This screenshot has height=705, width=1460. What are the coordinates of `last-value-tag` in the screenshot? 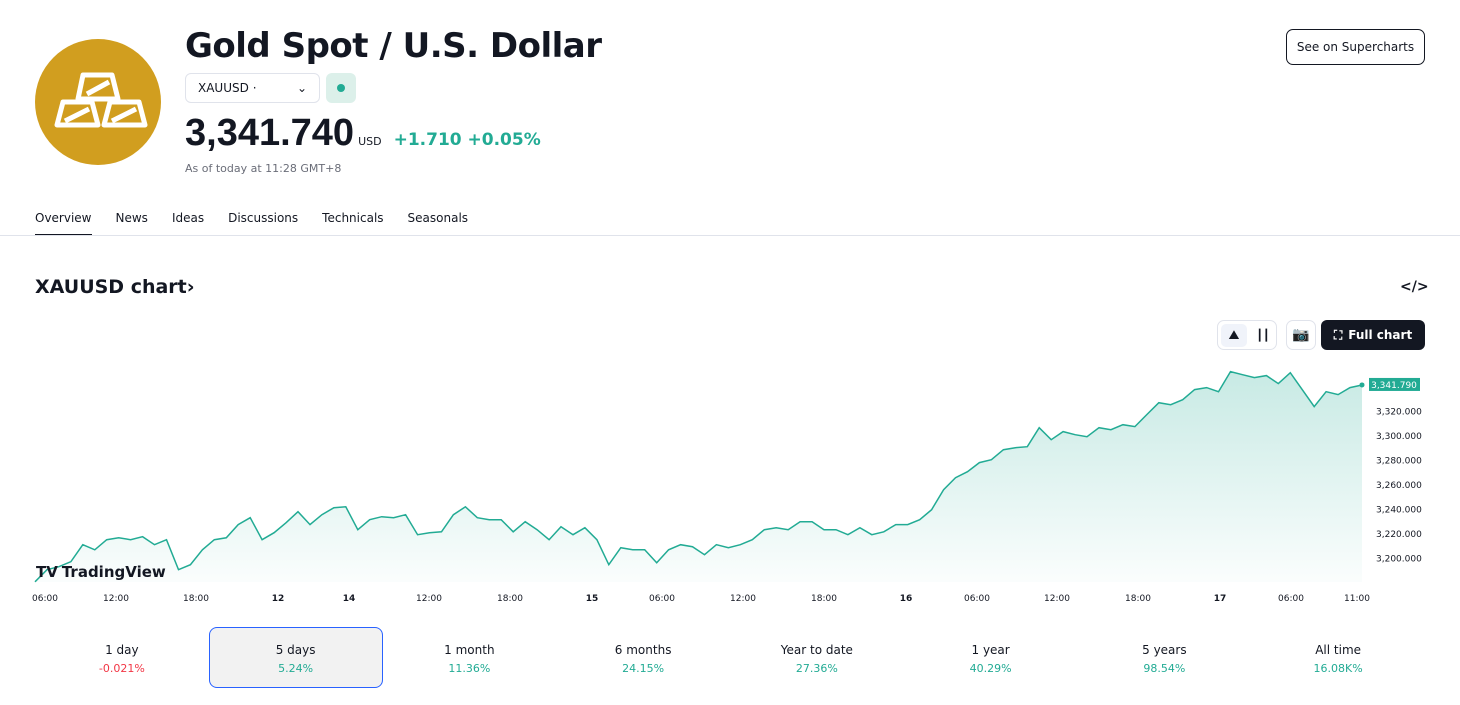 It's located at (1394, 384).